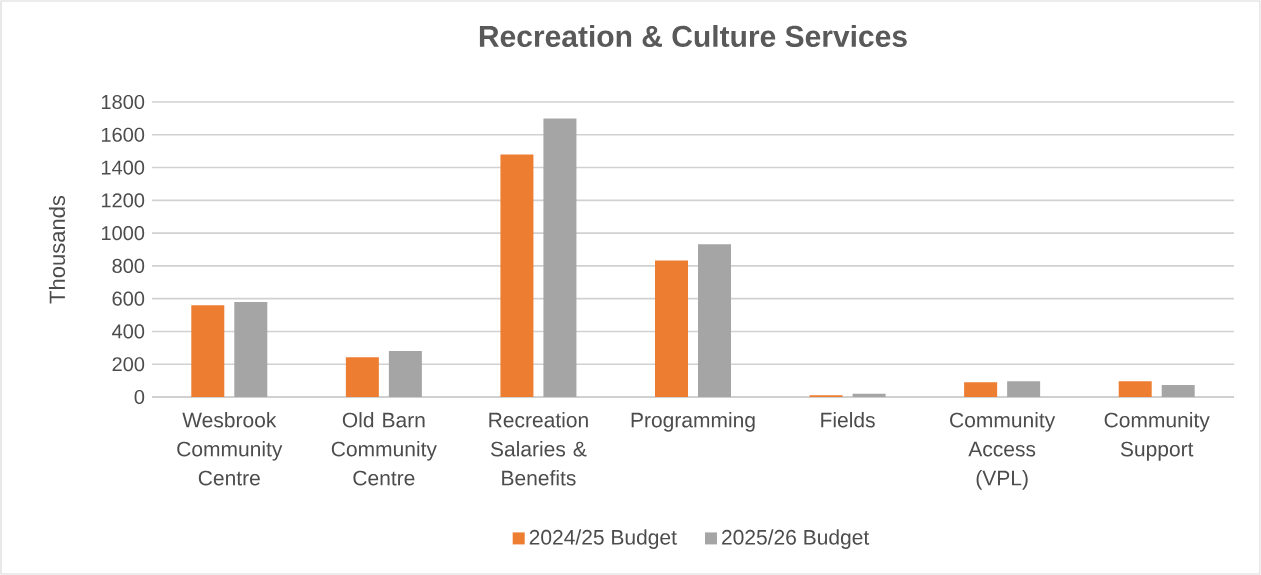  Describe the element at coordinates (57, 249) in the screenshot. I see `y-axis-title: Thousands` at that location.